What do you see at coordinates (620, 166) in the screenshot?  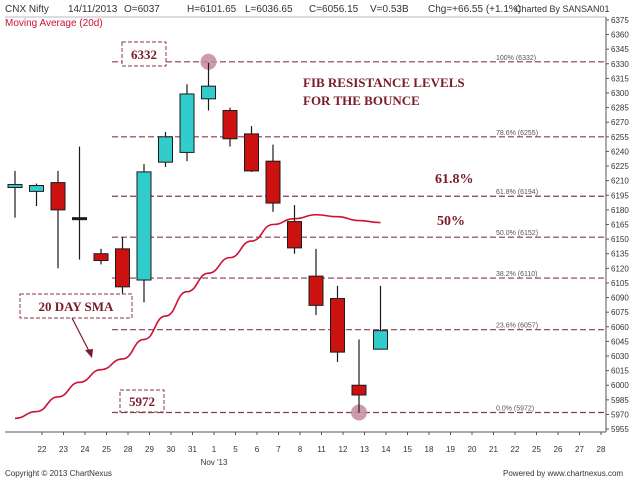 I see `y-tick-label: 6225` at bounding box center [620, 166].